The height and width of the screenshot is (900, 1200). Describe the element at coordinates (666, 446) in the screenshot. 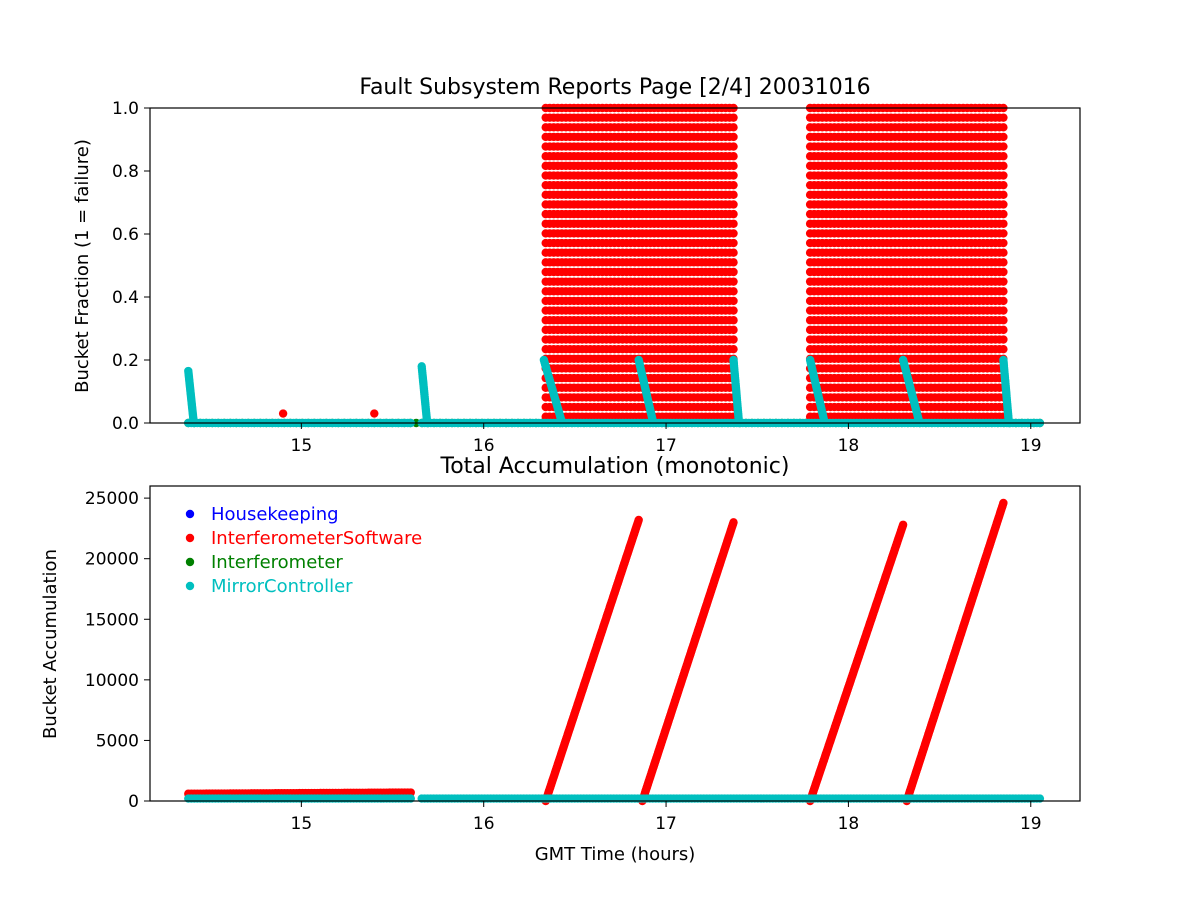

I see `x-tick-label: 17` at that location.